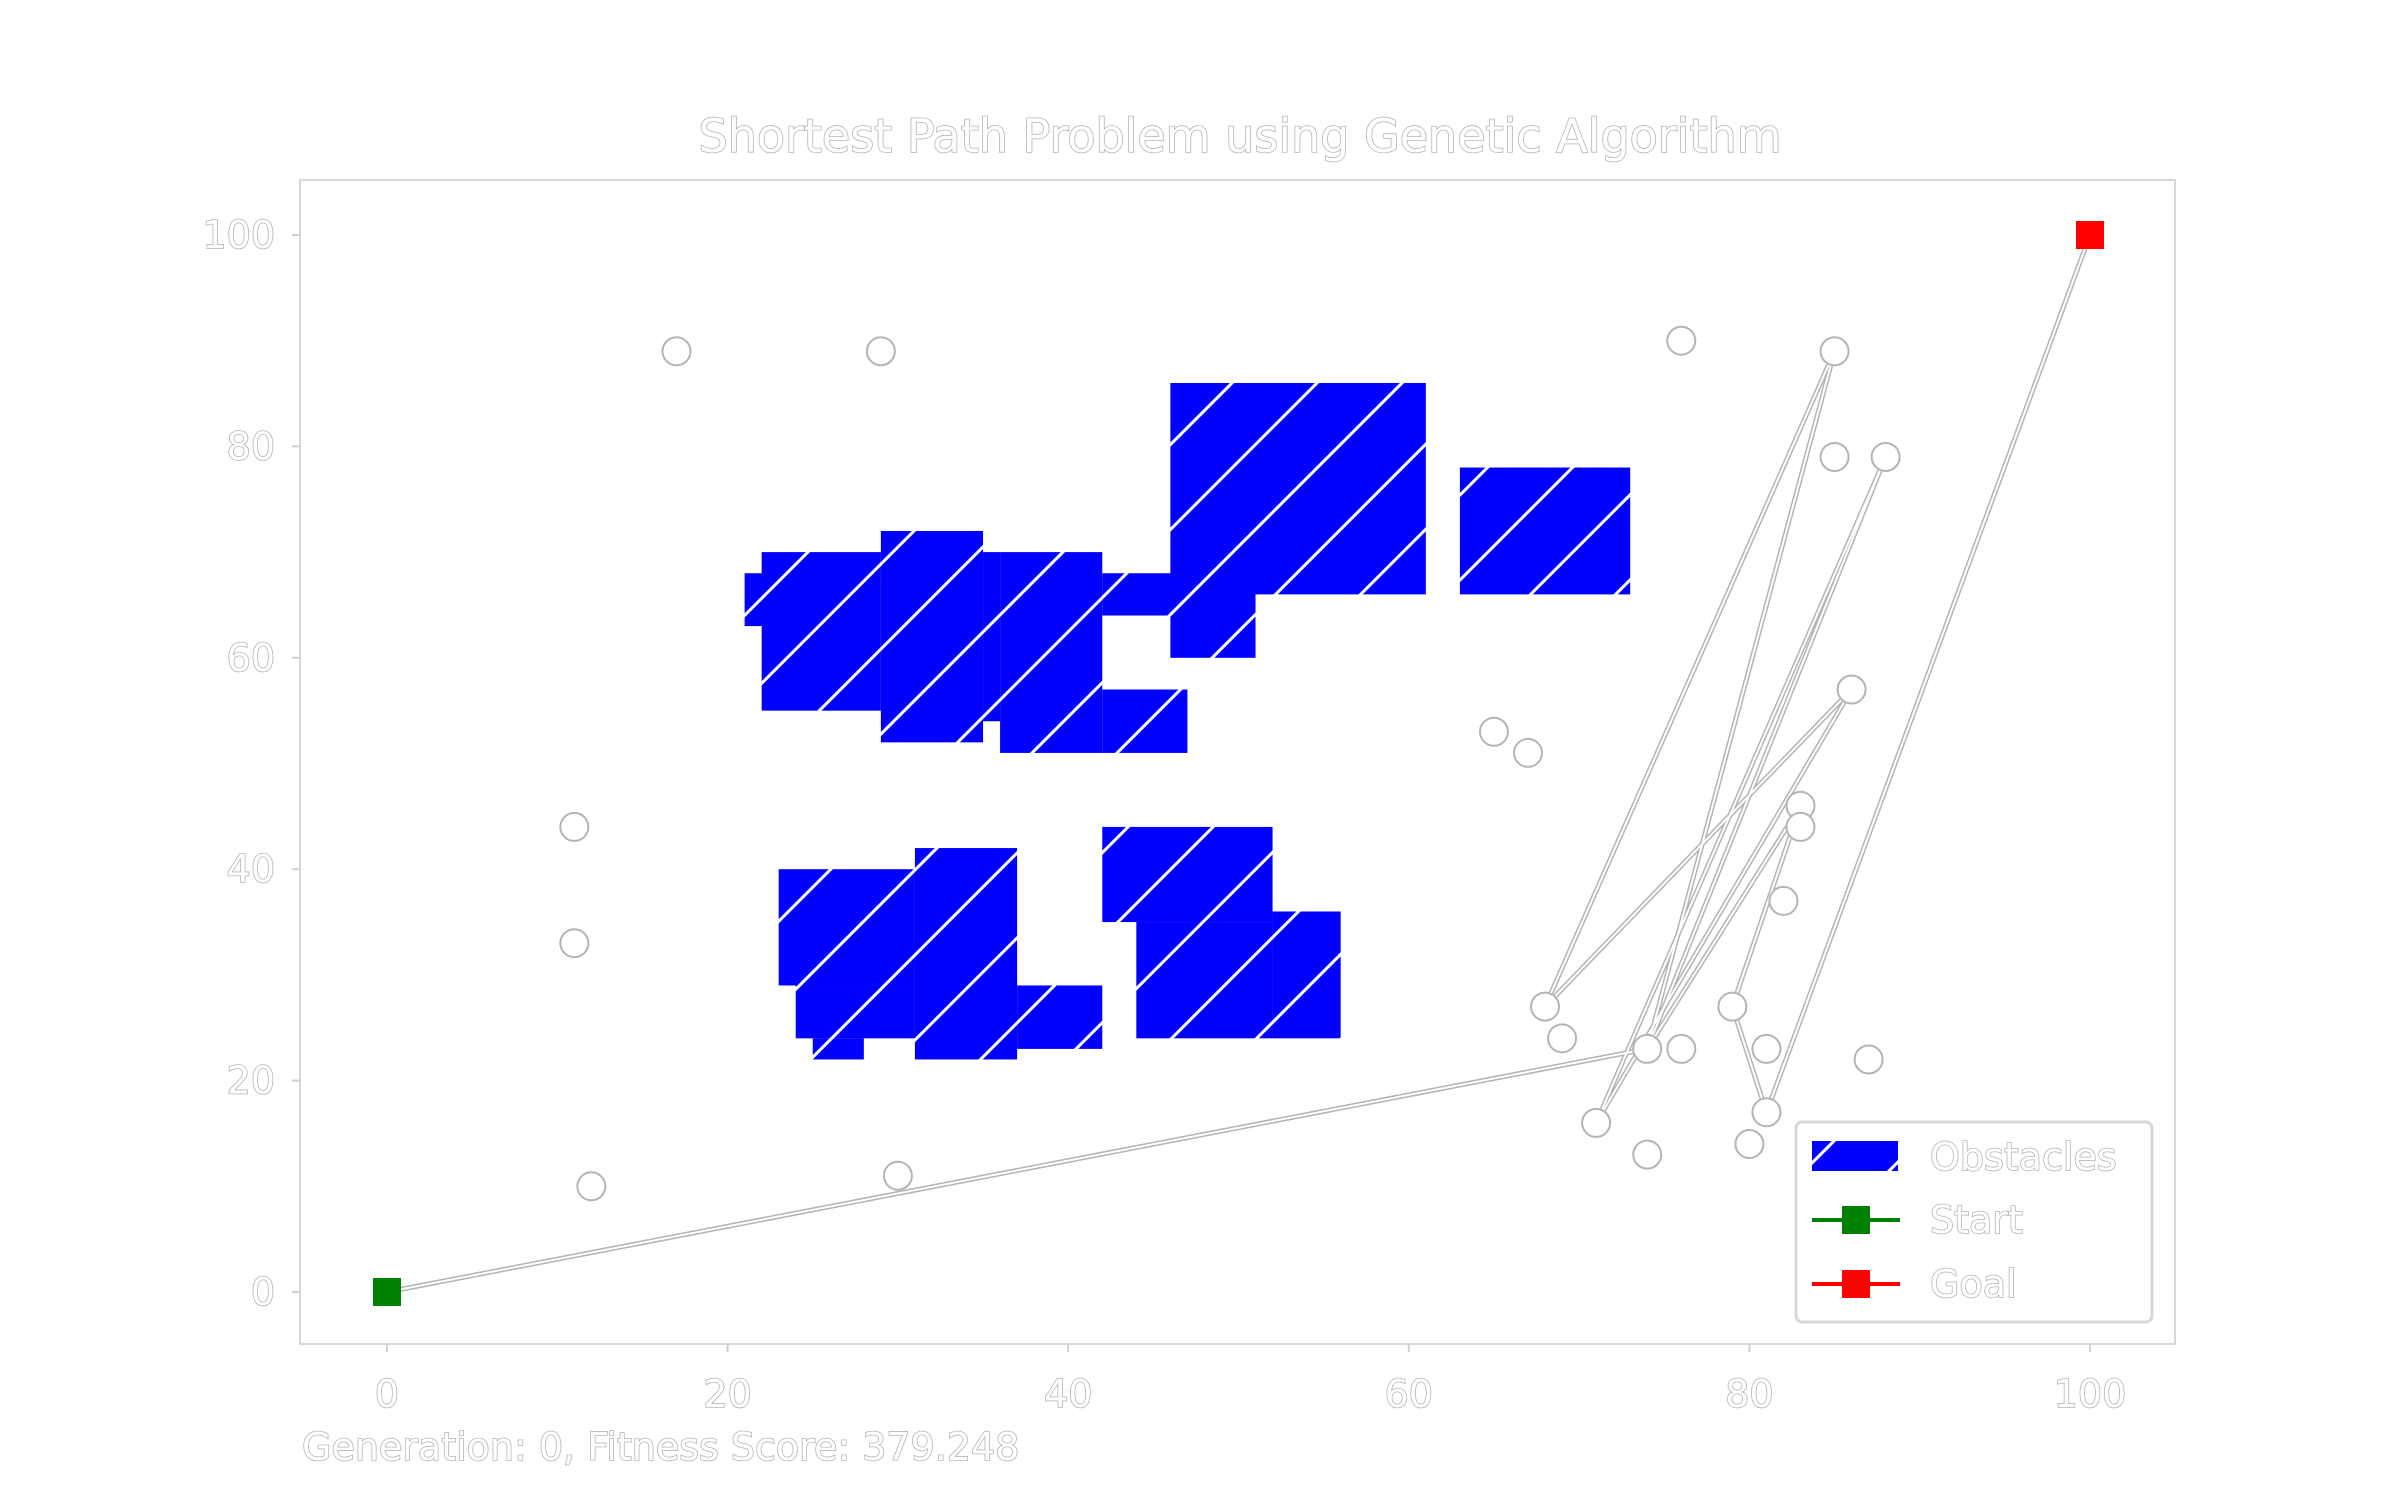 This screenshot has width=2400, height=1500. Describe the element at coordinates (1856, 1284) in the screenshot. I see `legend-goal-marker` at that location.